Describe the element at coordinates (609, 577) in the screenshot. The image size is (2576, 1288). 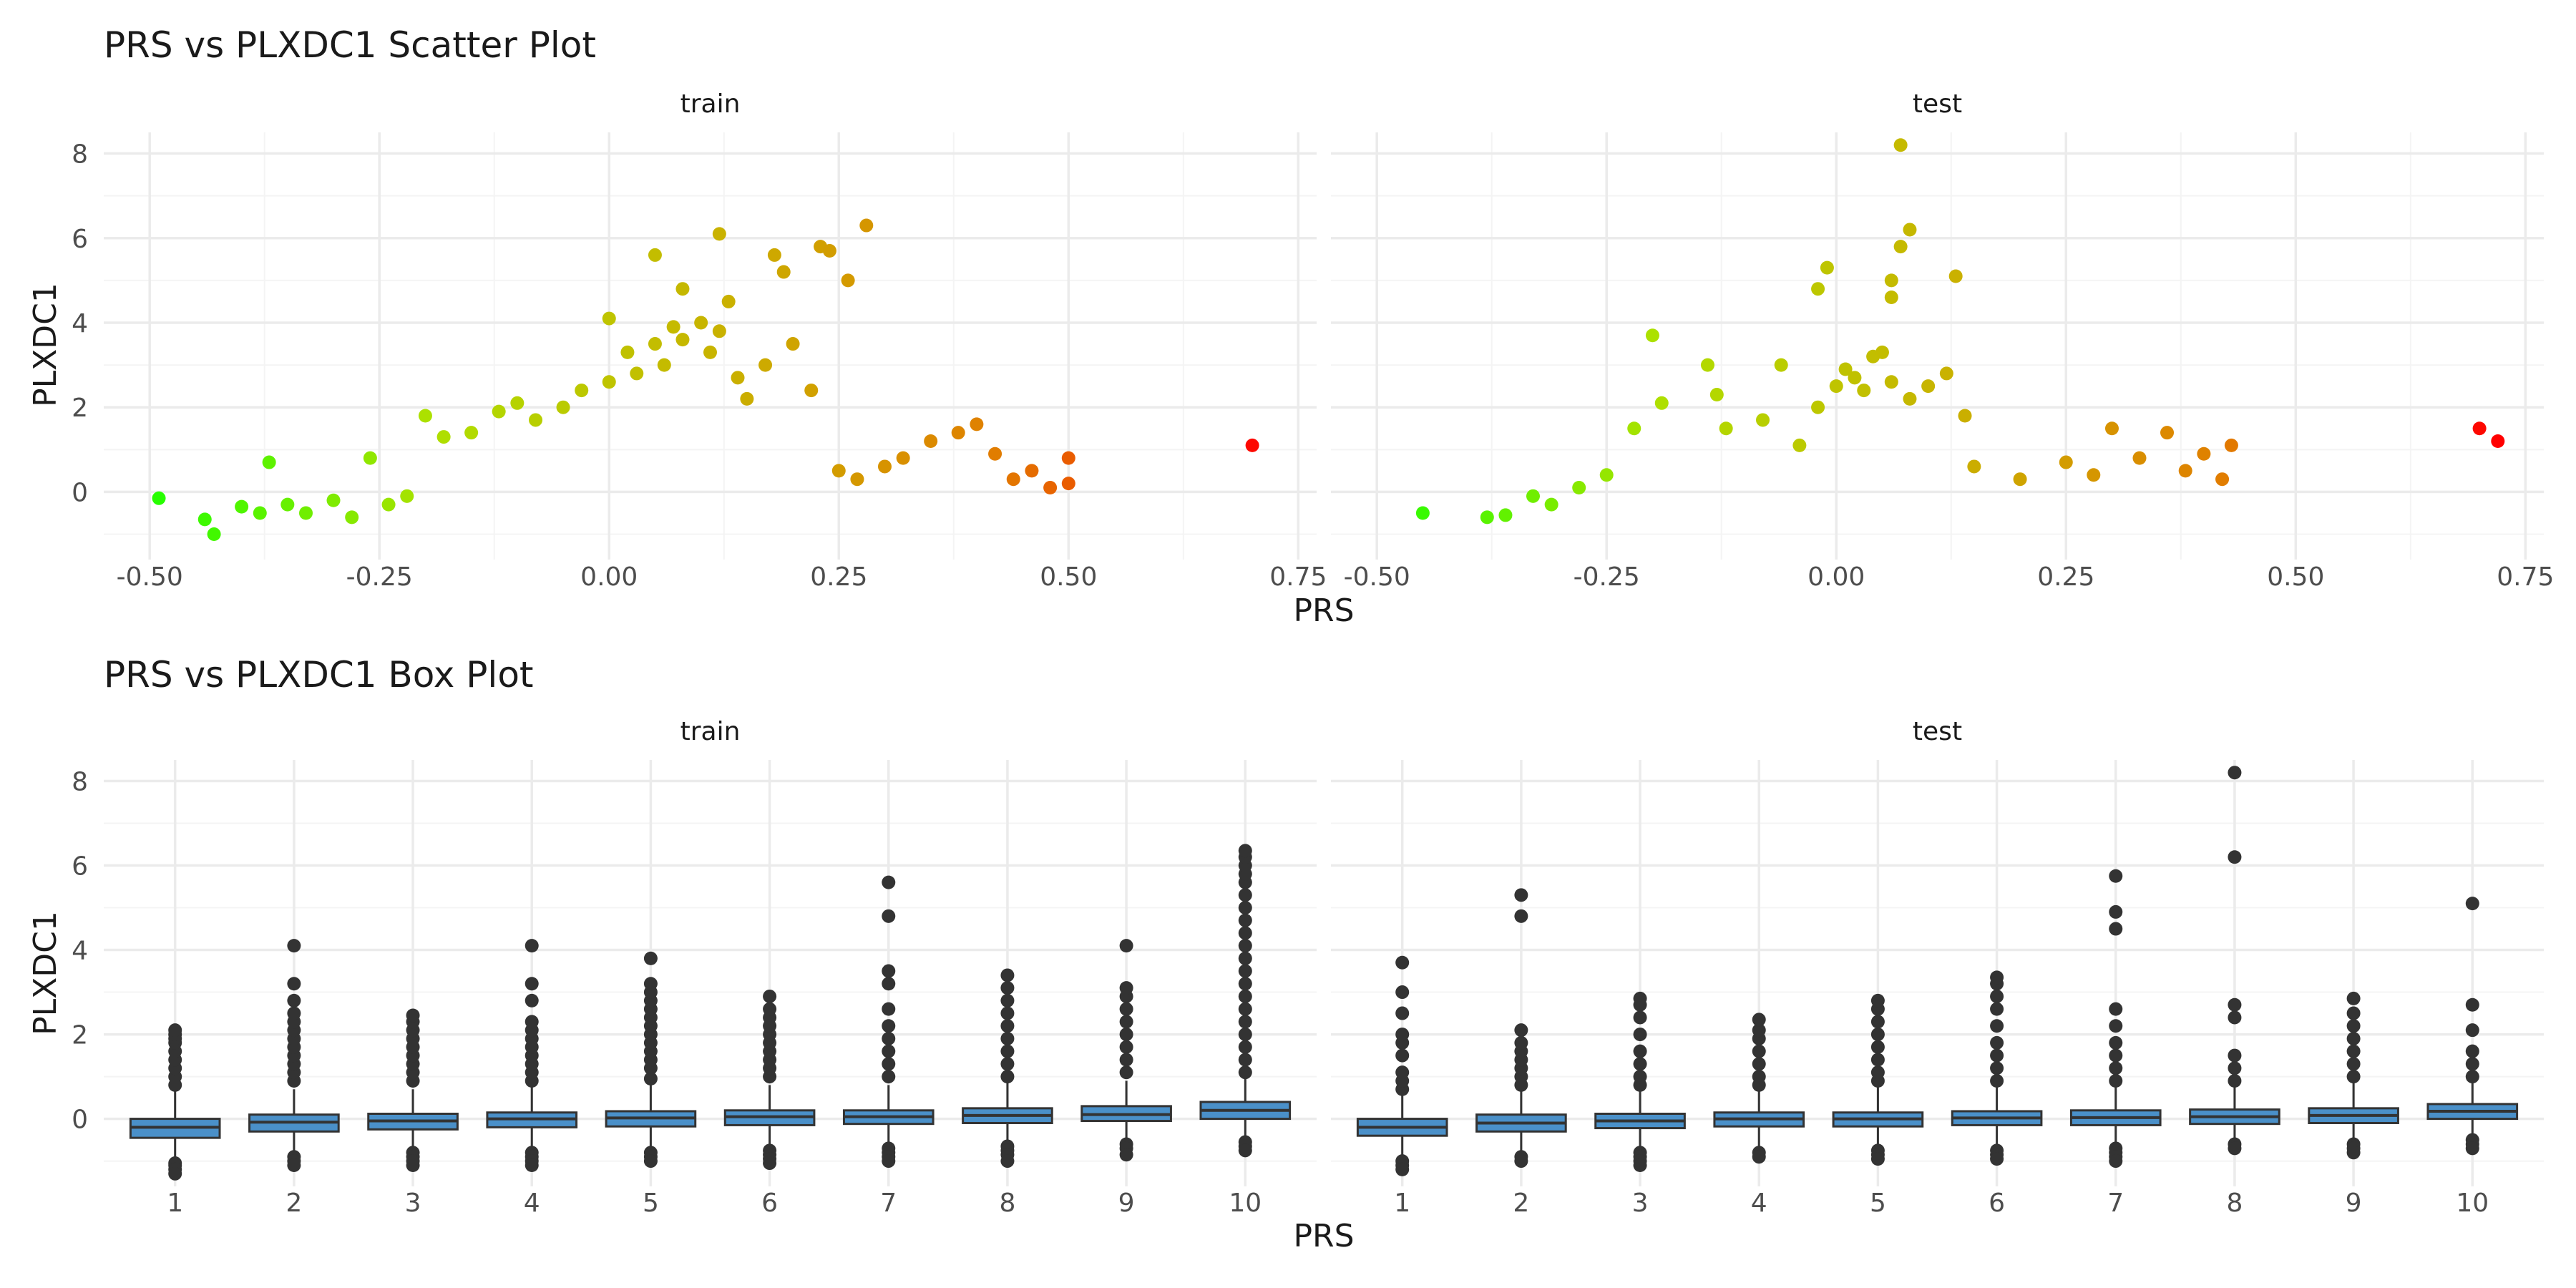
I see `scatter-x-tick-label: 0.00` at that location.